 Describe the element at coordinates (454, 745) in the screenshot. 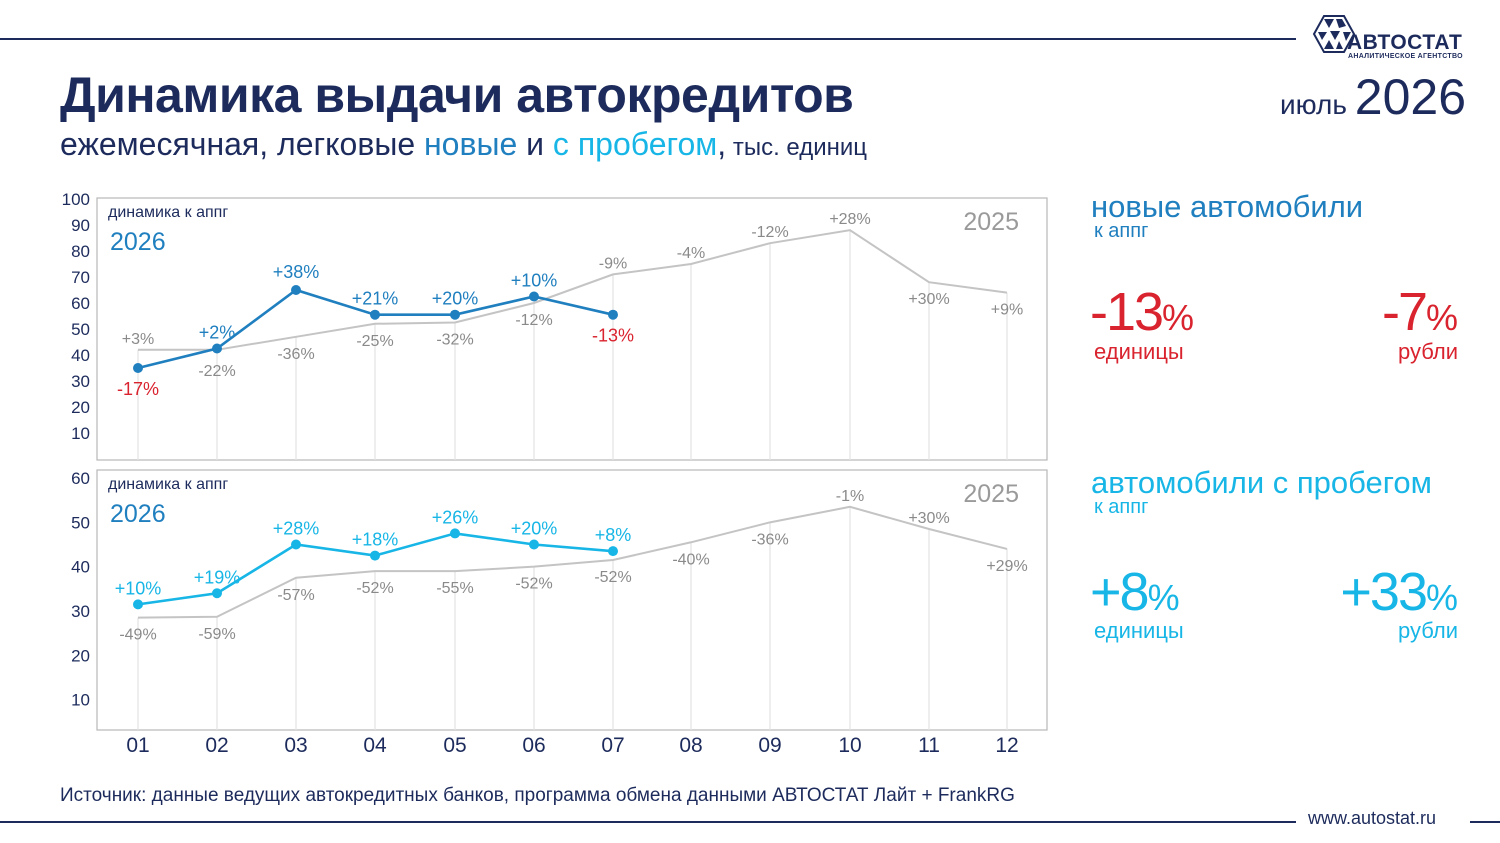

I see `x-tick-label: 05` at that location.